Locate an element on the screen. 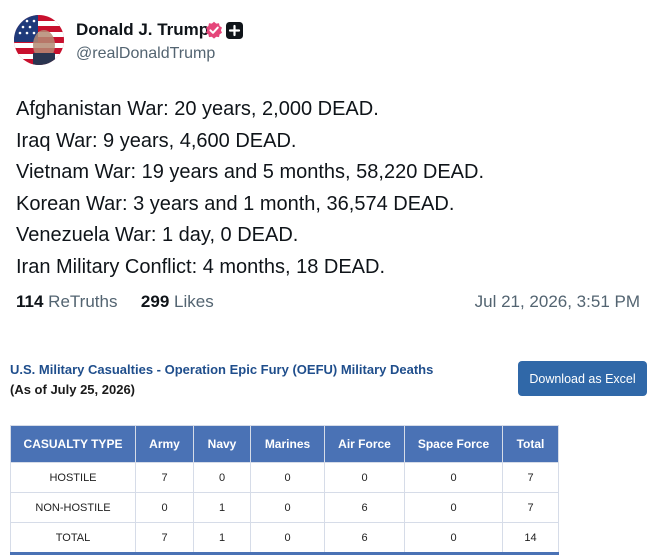 The height and width of the screenshot is (557, 658). download-excel-button: Download as Excel is located at coordinates (582, 378).